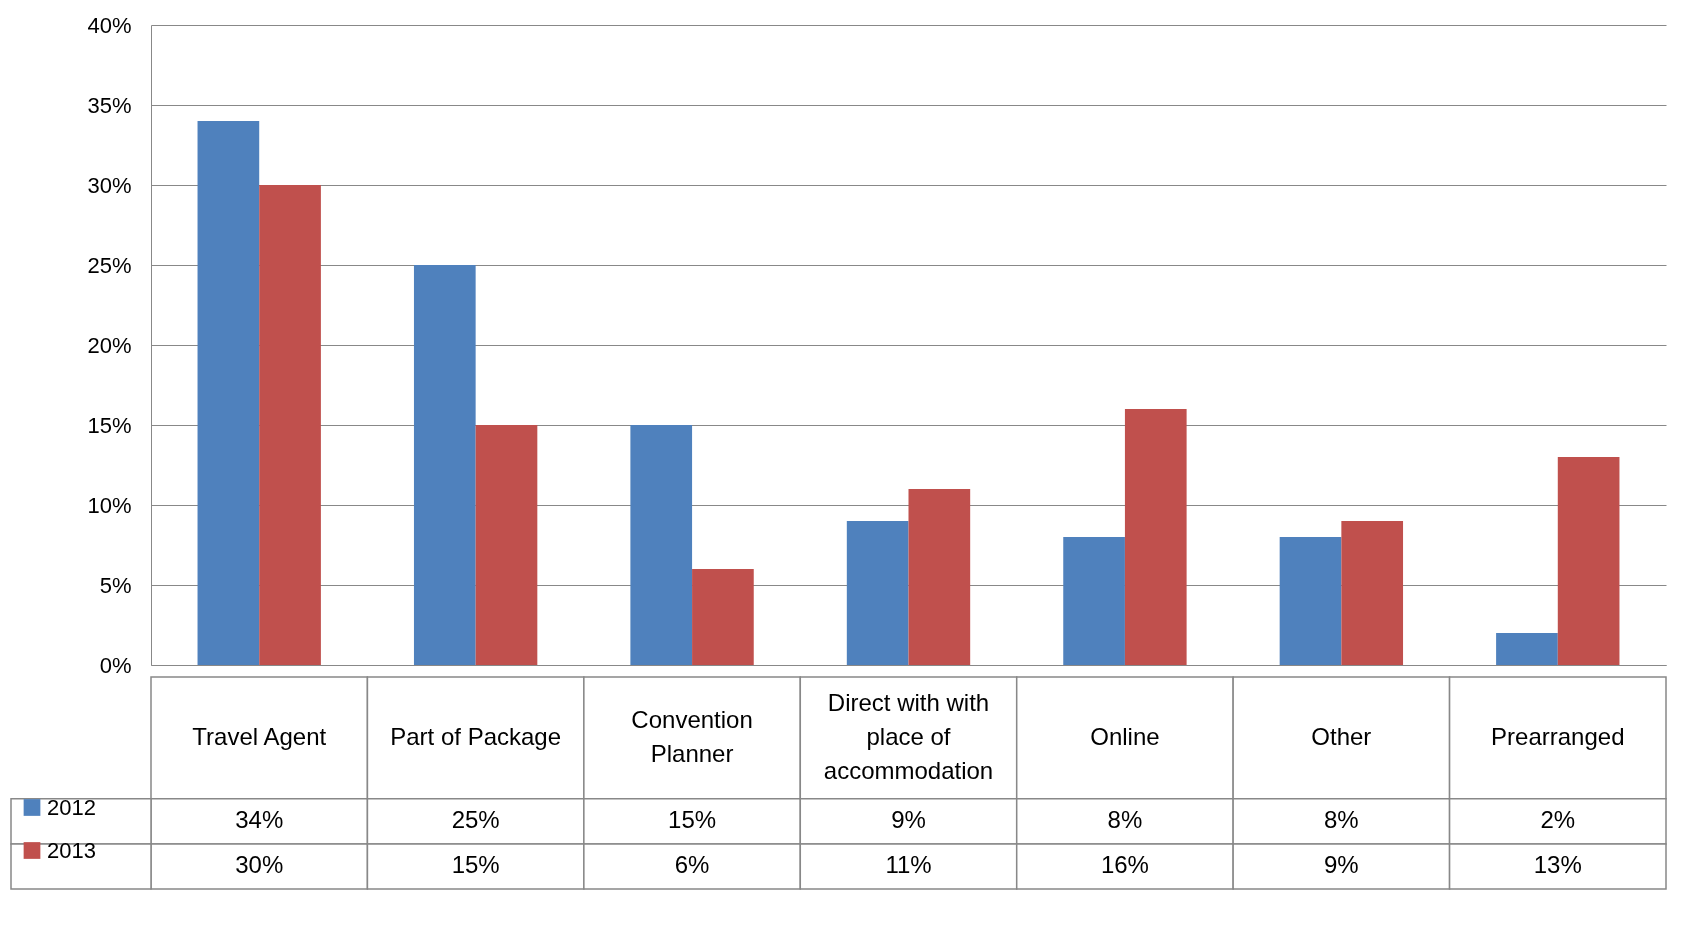 This screenshot has height=941, width=1693. What do you see at coordinates (115, 665) in the screenshot?
I see `y-tick-label: 0%` at bounding box center [115, 665].